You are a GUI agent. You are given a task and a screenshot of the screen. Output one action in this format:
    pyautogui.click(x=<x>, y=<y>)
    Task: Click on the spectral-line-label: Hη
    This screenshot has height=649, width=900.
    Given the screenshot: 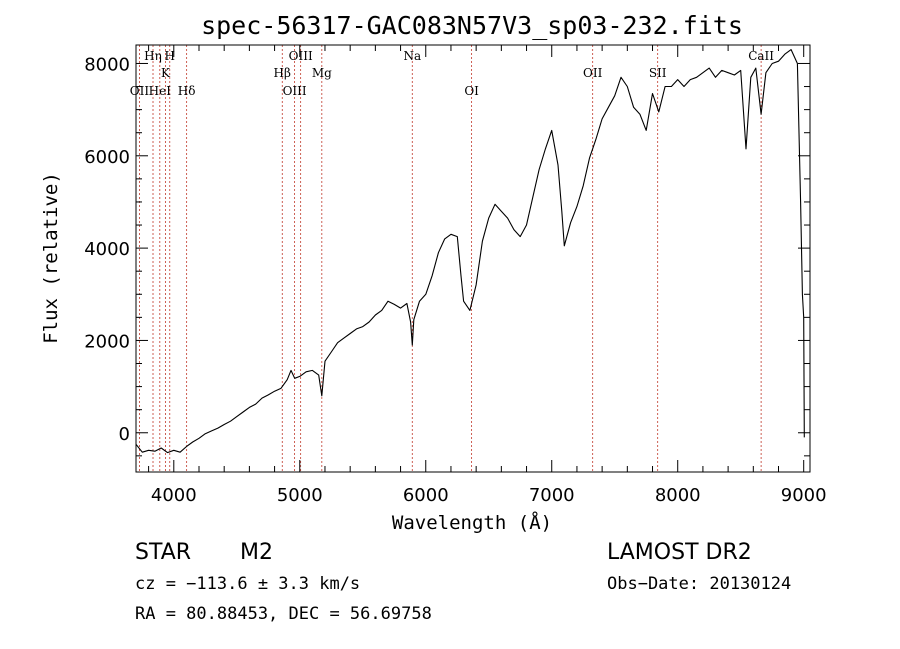 What is the action you would take?
    pyautogui.click(x=153, y=56)
    